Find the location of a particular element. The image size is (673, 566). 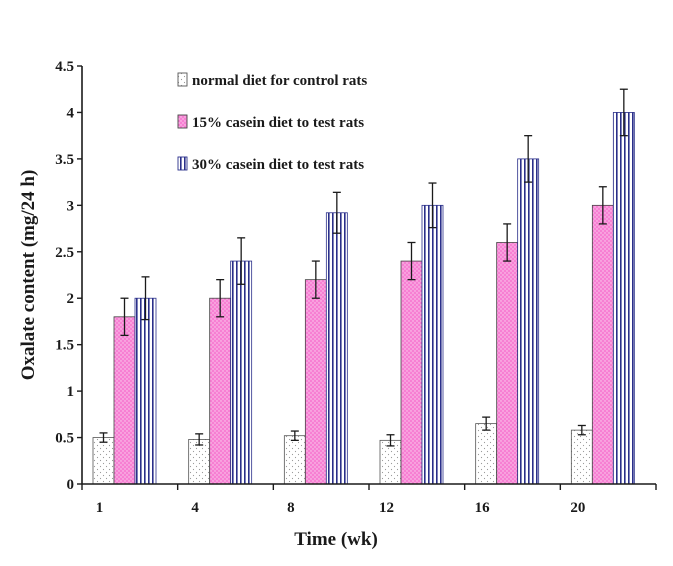

x-axis-title: Time (wk) is located at coordinates (336, 539).